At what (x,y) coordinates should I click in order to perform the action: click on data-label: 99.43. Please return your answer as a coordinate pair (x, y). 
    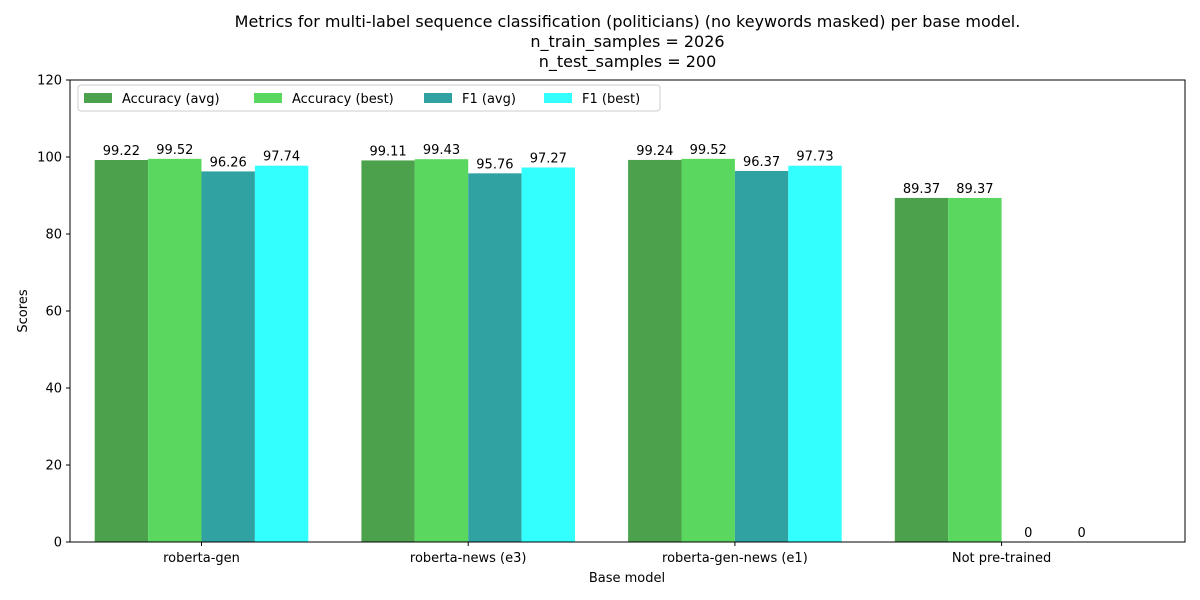
    Looking at the image, I should click on (441, 150).